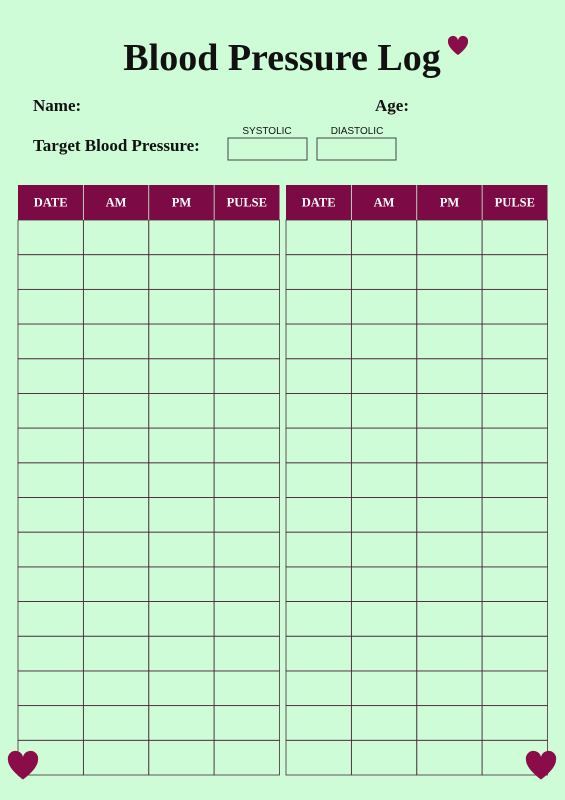 The height and width of the screenshot is (800, 565). I want to click on systolic-box, so click(267, 149).